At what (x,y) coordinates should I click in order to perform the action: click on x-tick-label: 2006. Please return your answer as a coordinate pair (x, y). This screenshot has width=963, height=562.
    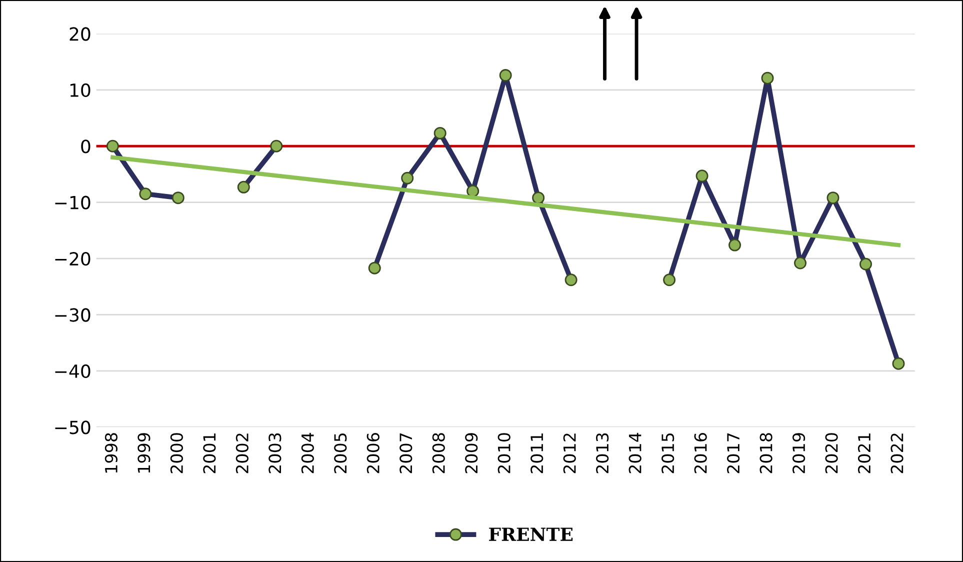
    Looking at the image, I should click on (373, 453).